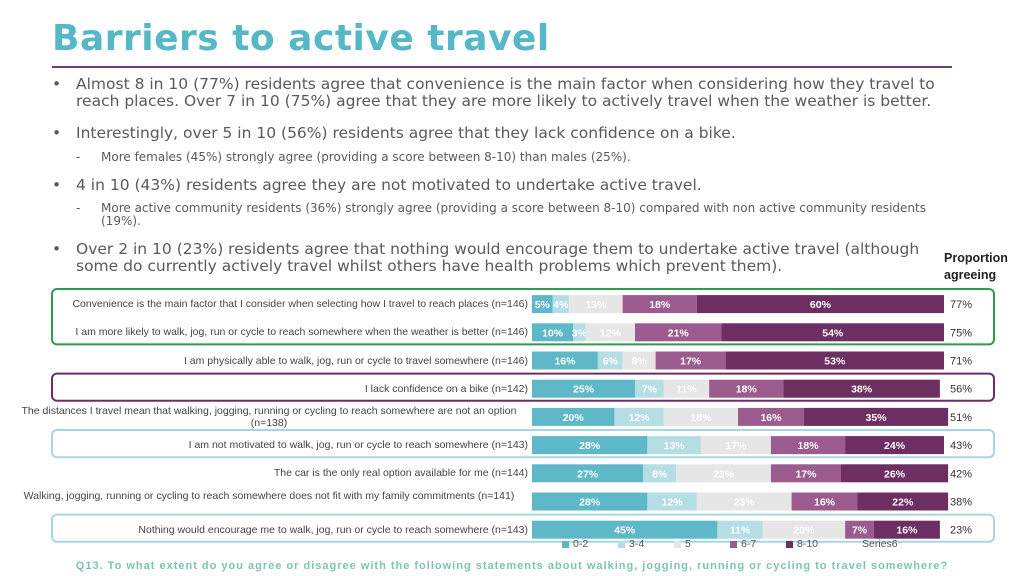  I want to click on data-label: 11%, so click(740, 531).